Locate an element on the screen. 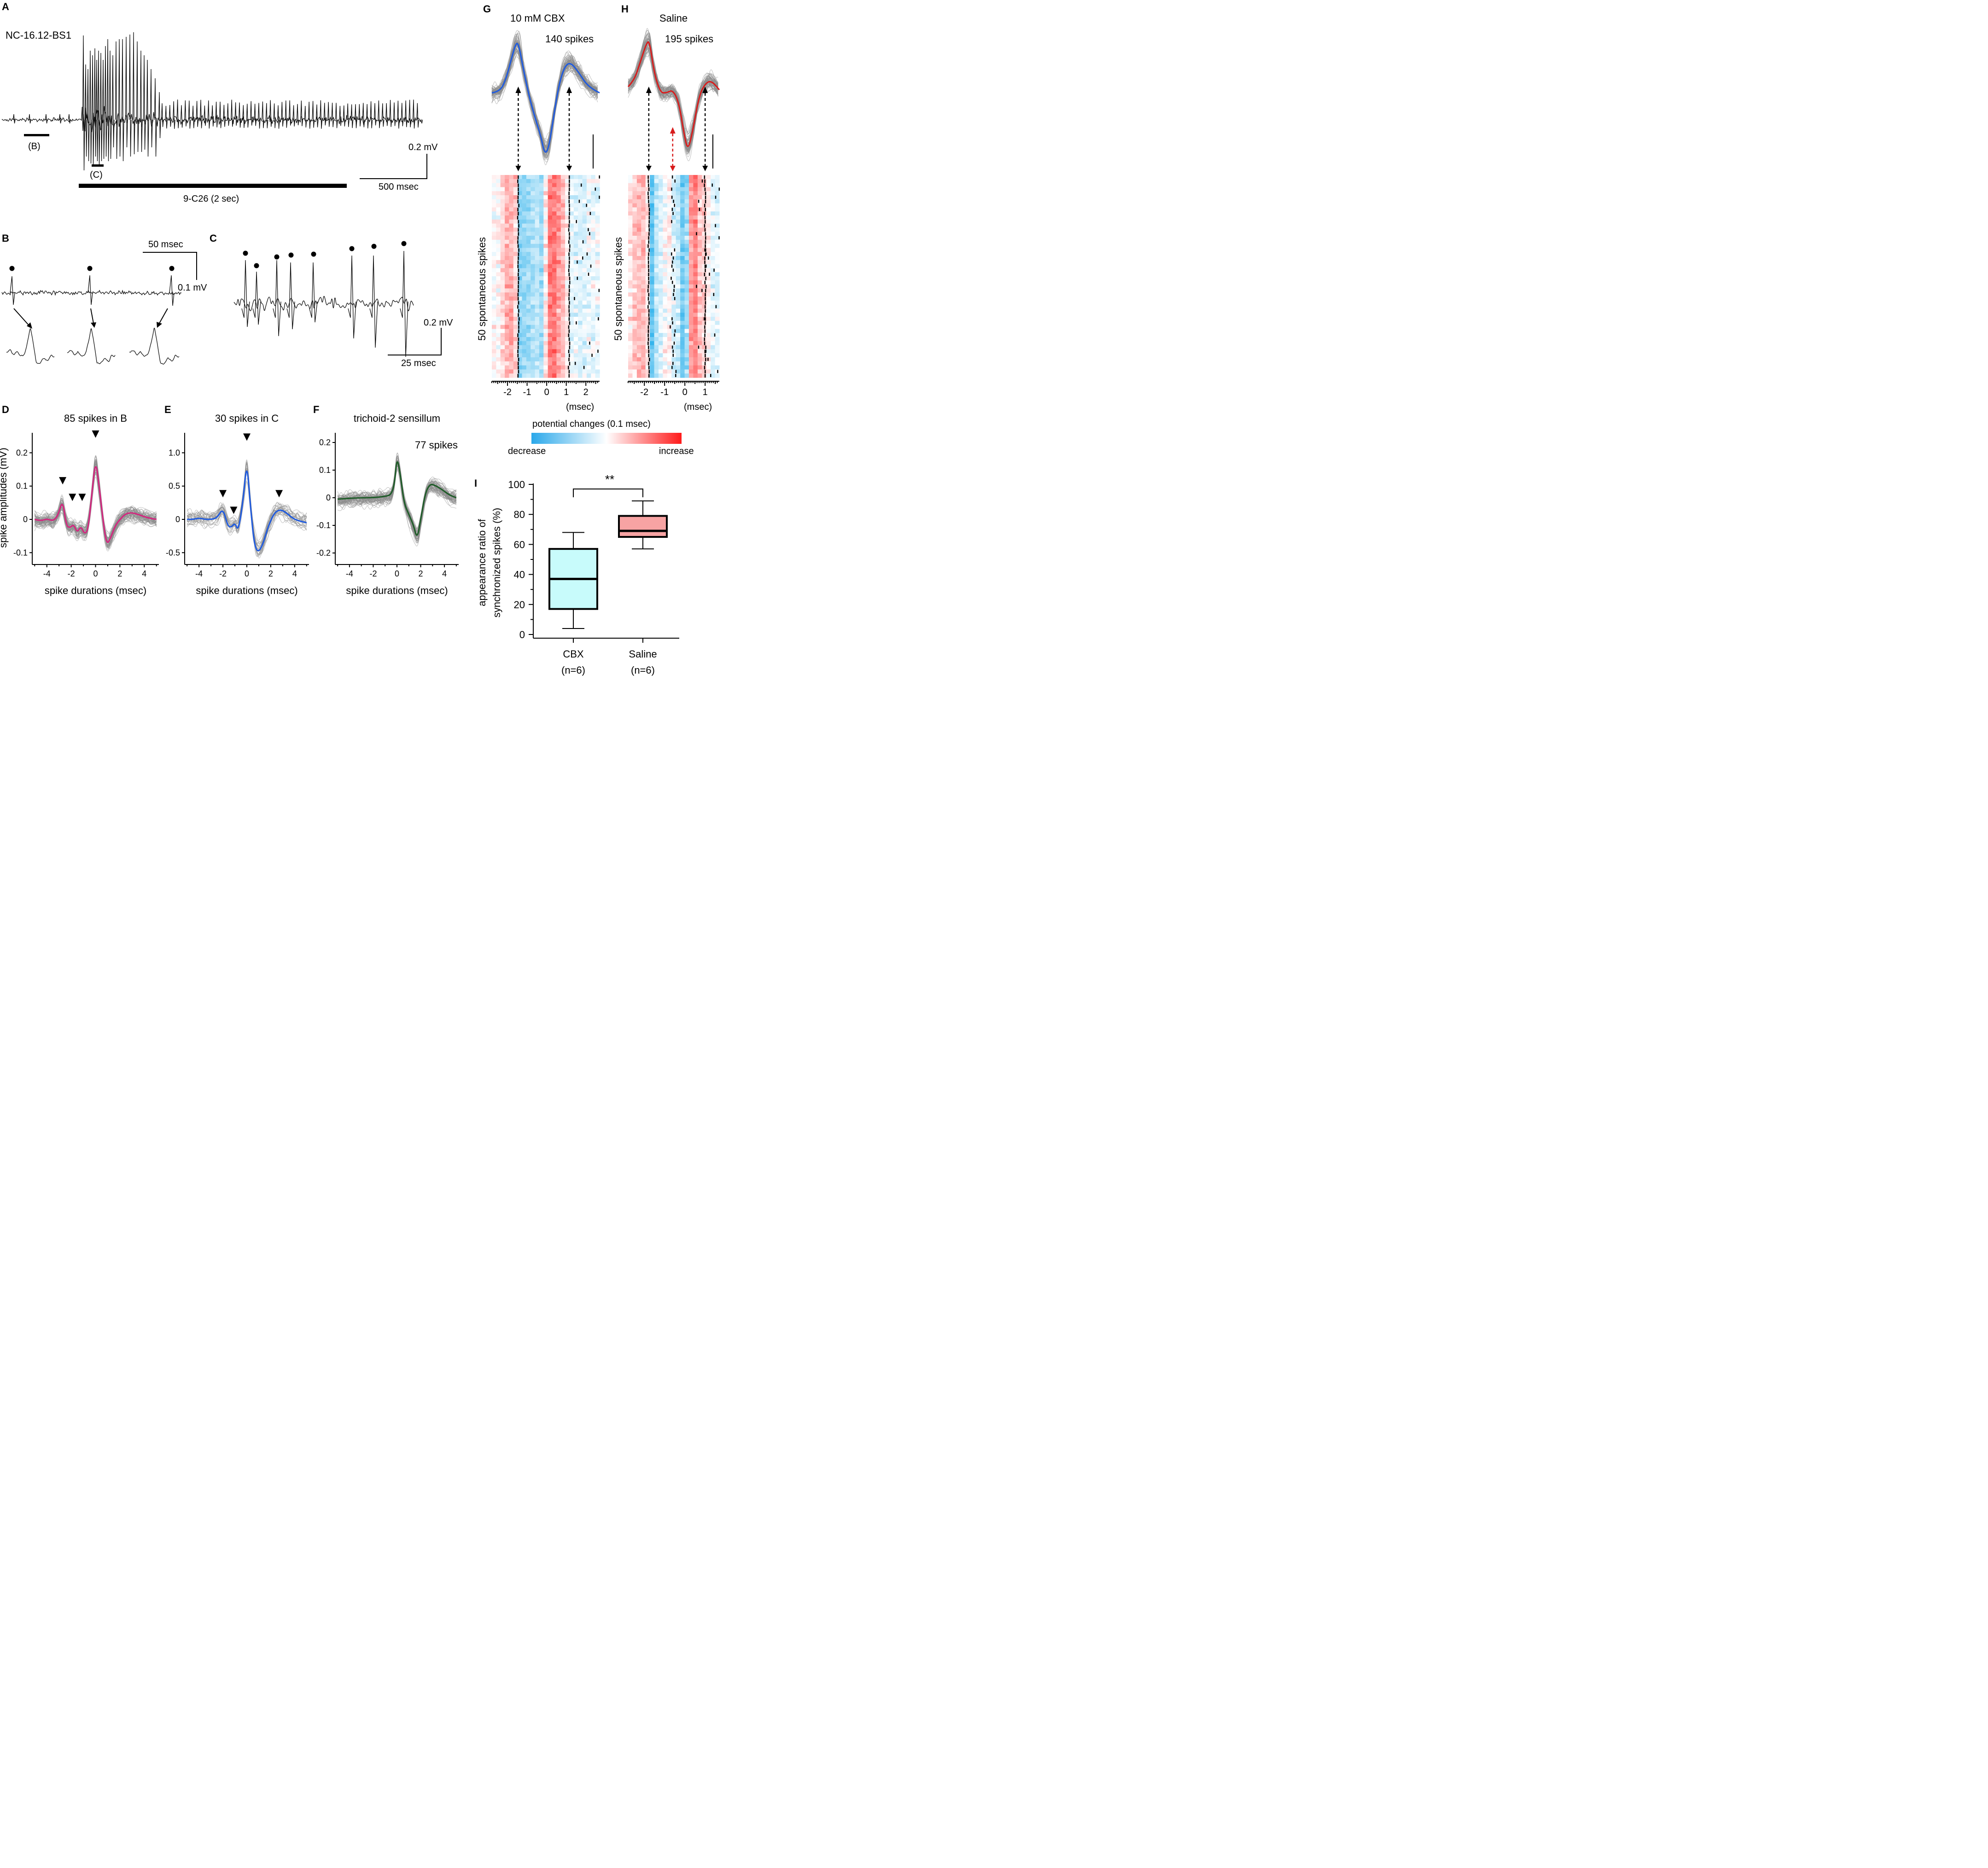 This screenshot has height=1868, width=1988. b-segment-label: (B) is located at coordinates (34, 146).